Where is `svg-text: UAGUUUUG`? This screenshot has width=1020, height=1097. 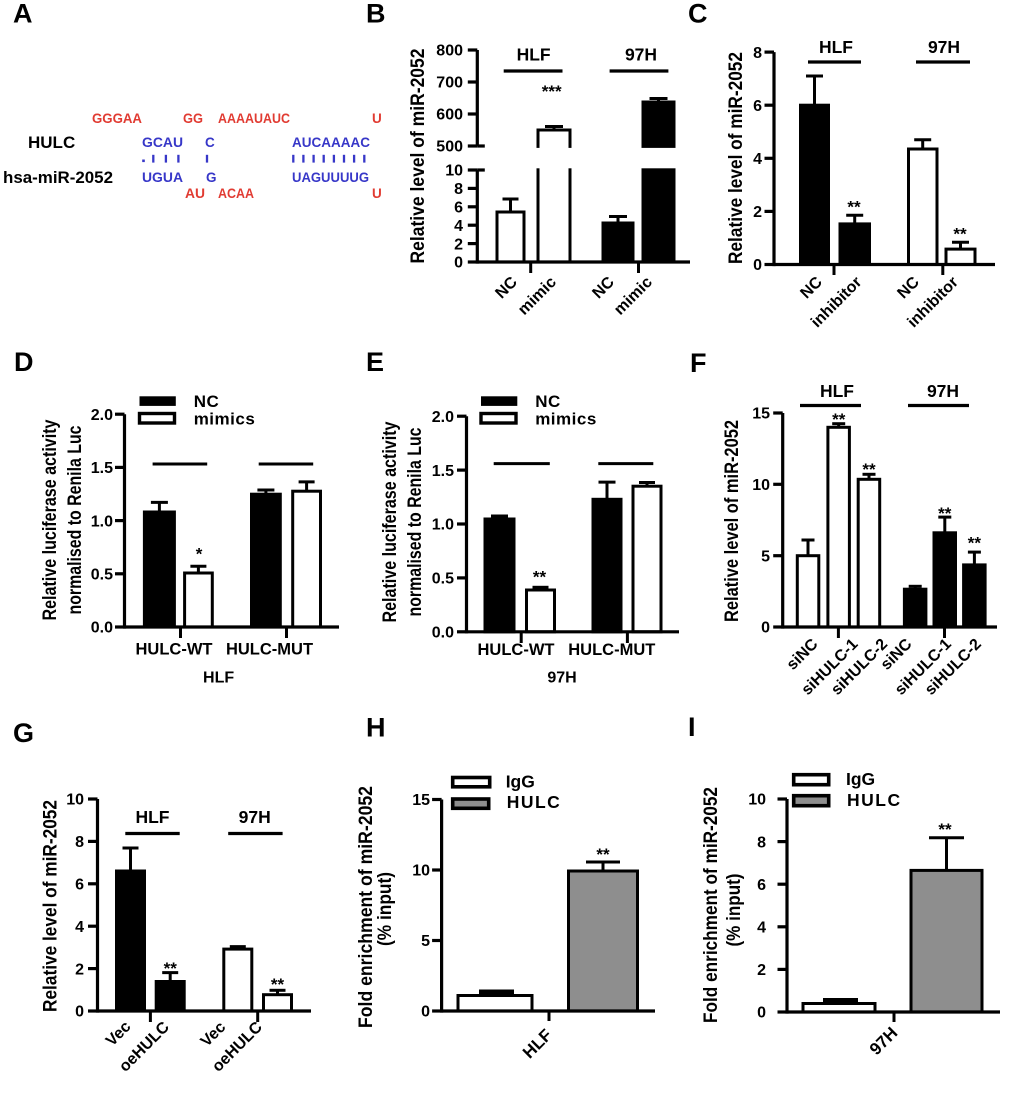 svg-text: UAGUUUUG is located at coordinates (330, 177).